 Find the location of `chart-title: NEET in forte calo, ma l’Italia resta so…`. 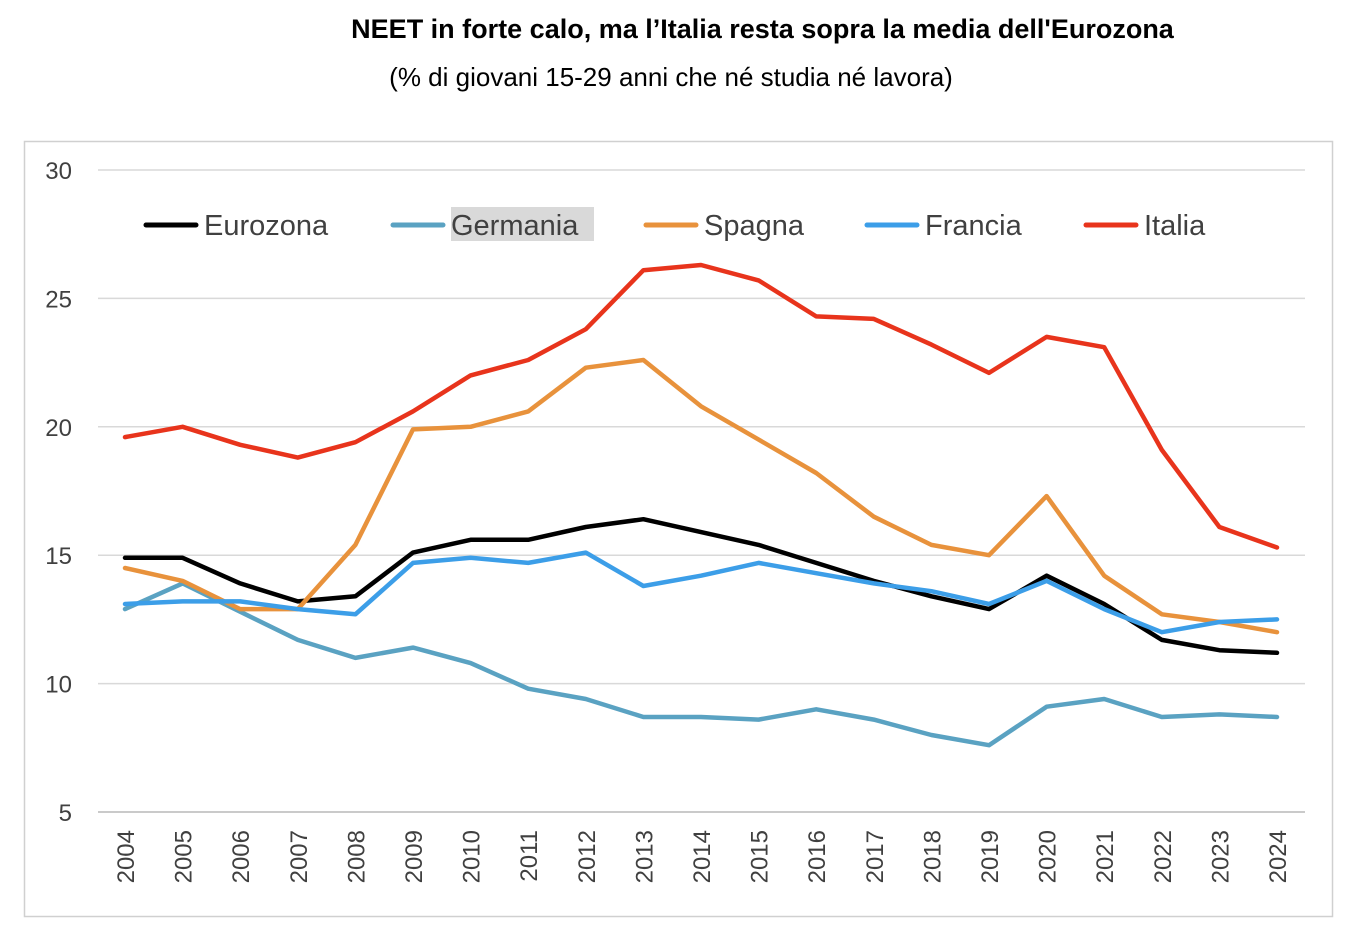

chart-title: NEET in forte calo, ma l’Italia resta so… is located at coordinates (762, 29).